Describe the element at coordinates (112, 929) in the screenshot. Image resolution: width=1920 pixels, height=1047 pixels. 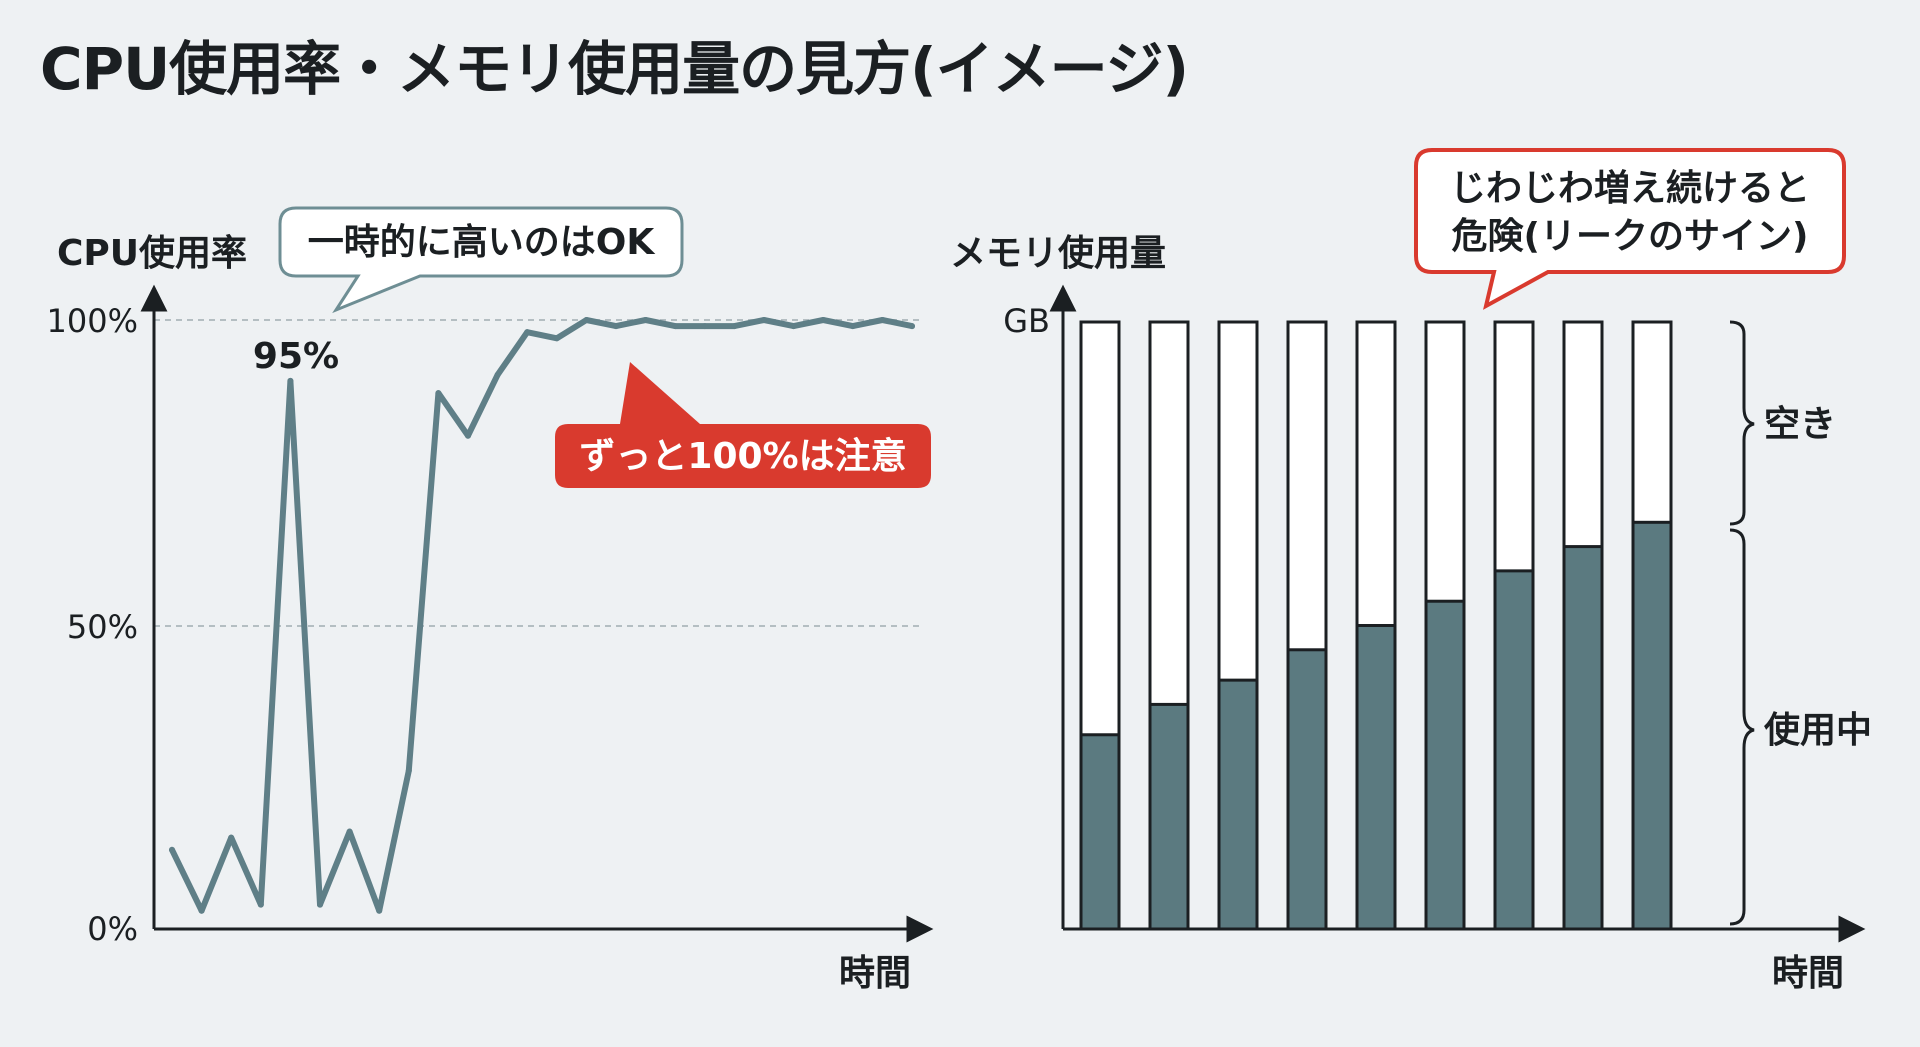
I see `cpu-y-tick-0: 0%` at that location.